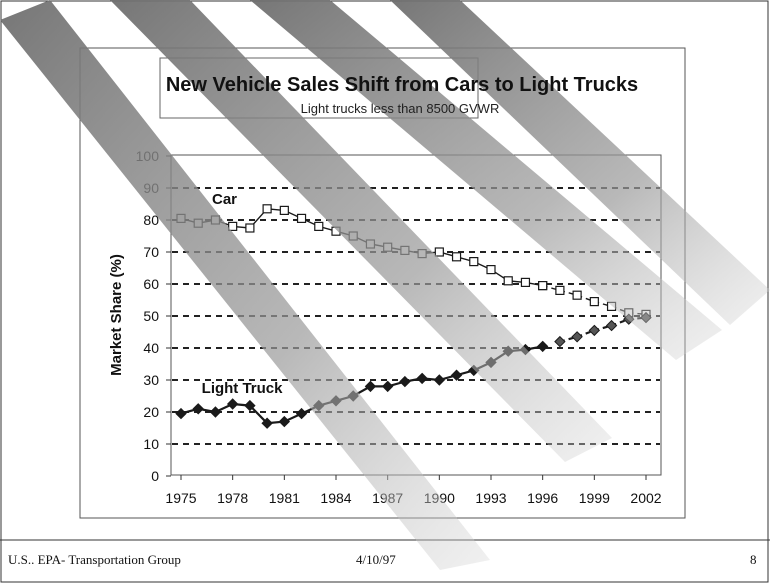  What do you see at coordinates (94, 559) in the screenshot?
I see `footer-organization: U.S.. EPA- Transportation Group` at bounding box center [94, 559].